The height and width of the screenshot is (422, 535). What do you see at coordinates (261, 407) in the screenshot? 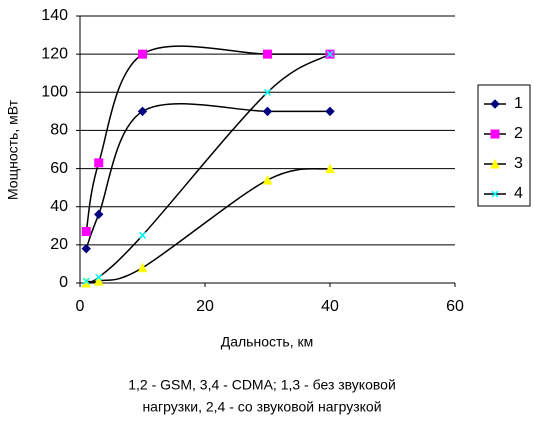
I see `caption: нагрузки, 2,4 - со звуковой нагрузкой` at bounding box center [261, 407].